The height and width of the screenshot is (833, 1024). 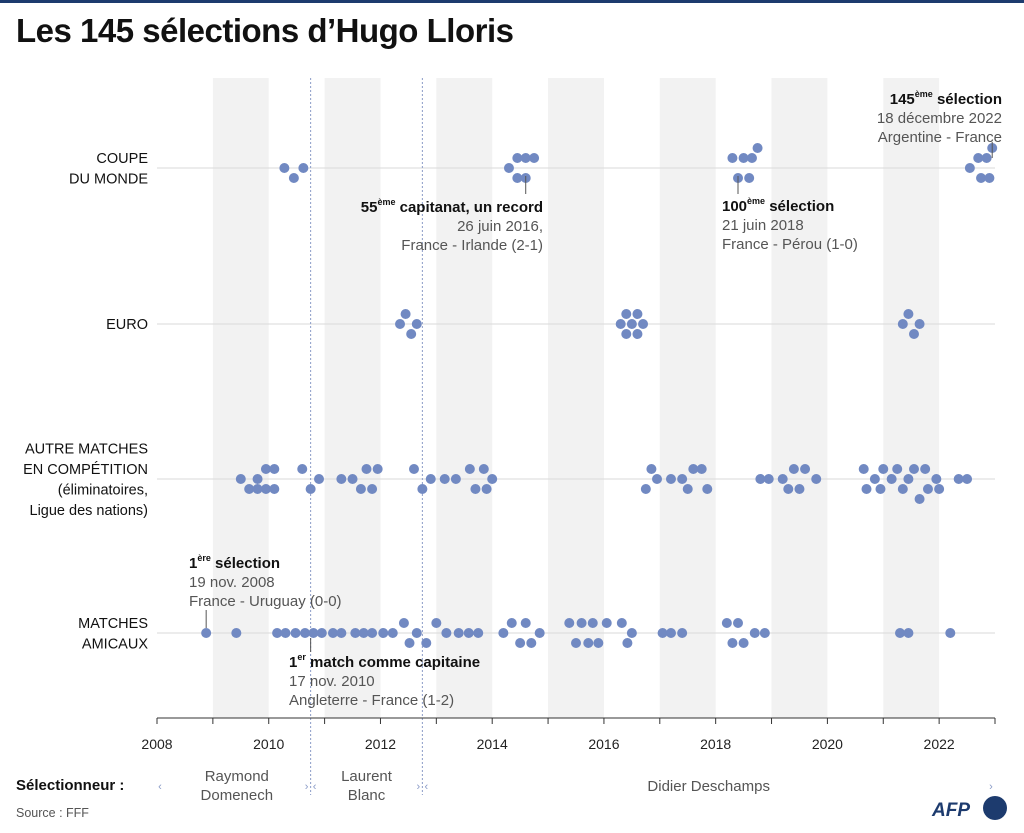 I want to click on coach-change-lines, so click(x=366, y=436).